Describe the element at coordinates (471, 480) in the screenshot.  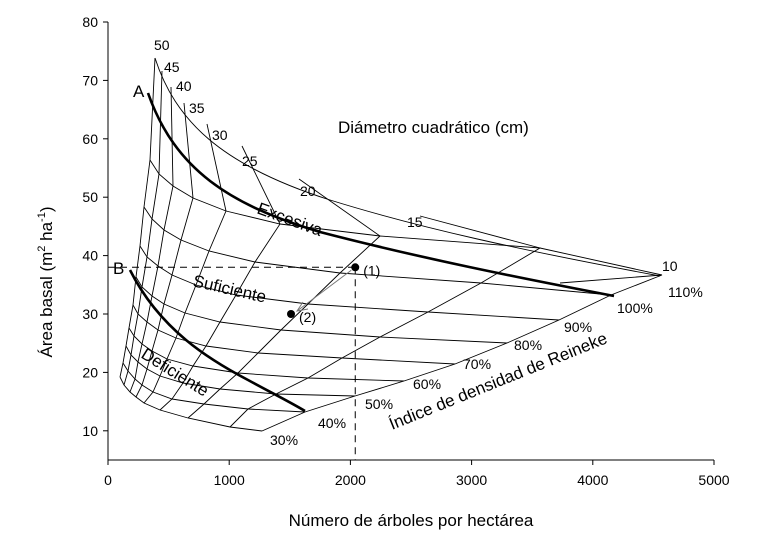
I see `x-tick-label: 3000` at that location.